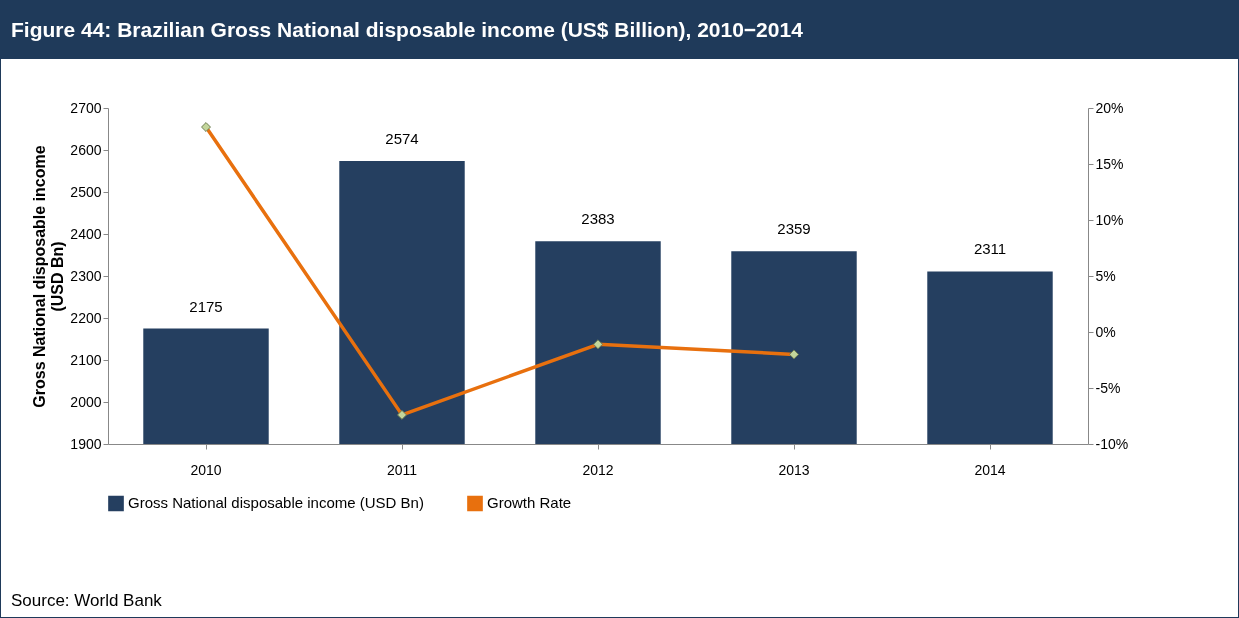 Image resolution: width=1239 pixels, height=618 pixels. I want to click on y2-tick-label: 10%, so click(1109, 219).